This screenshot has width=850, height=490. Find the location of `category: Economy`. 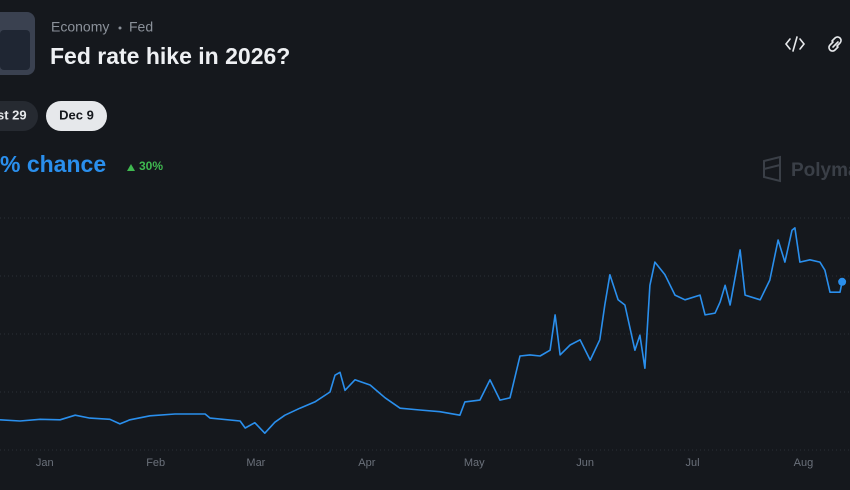

category: Economy is located at coordinates (80, 27).